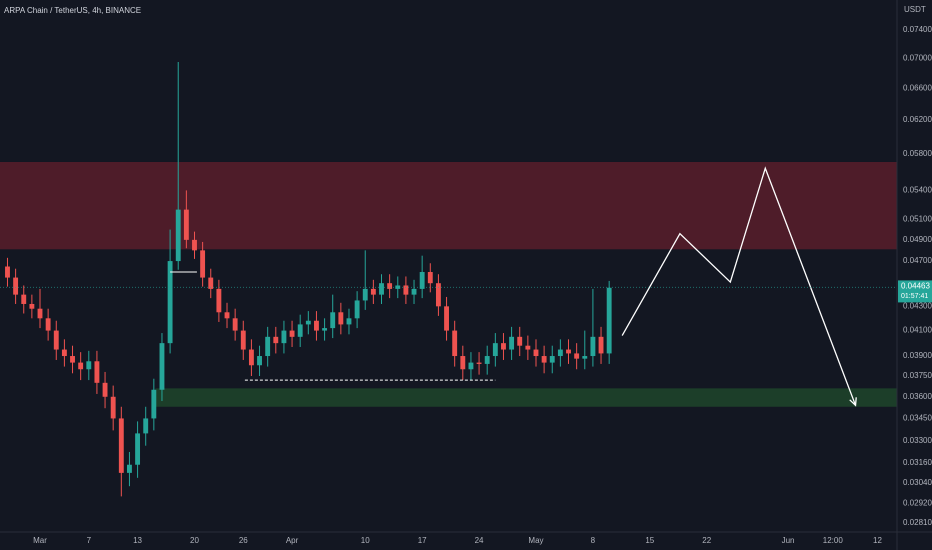 The width and height of the screenshot is (932, 550). Describe the element at coordinates (915, 286) in the screenshot. I see `last-price-label: 0.04463` at that location.